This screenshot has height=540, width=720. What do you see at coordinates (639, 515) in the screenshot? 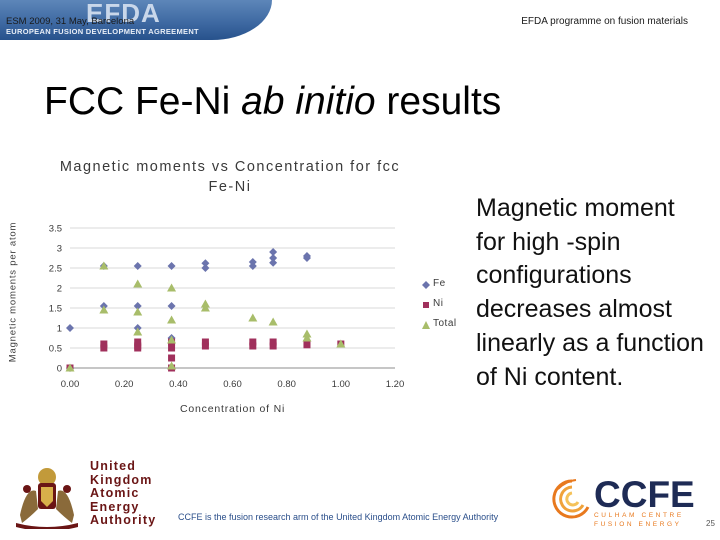
I see `ccfe-subtitle-line: CULHAM CENTRE` at bounding box center [639, 515].